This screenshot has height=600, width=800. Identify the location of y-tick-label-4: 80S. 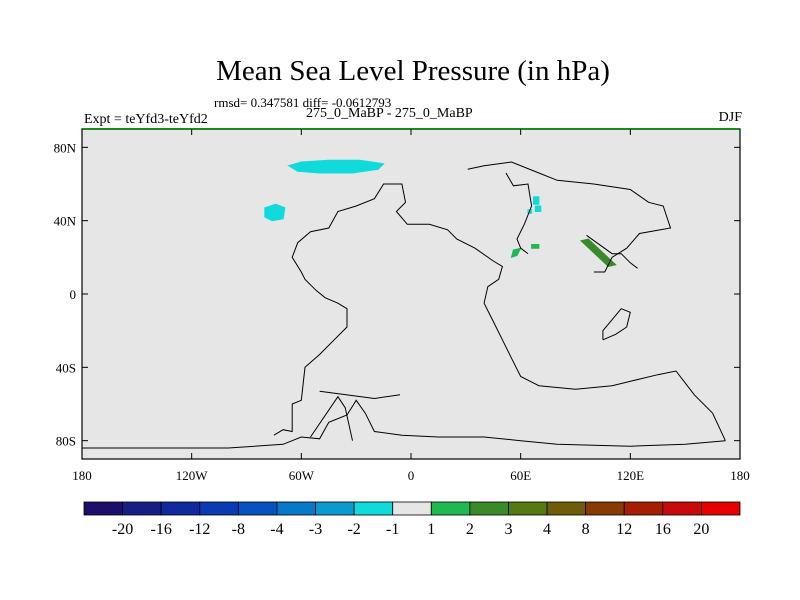
(66, 441).